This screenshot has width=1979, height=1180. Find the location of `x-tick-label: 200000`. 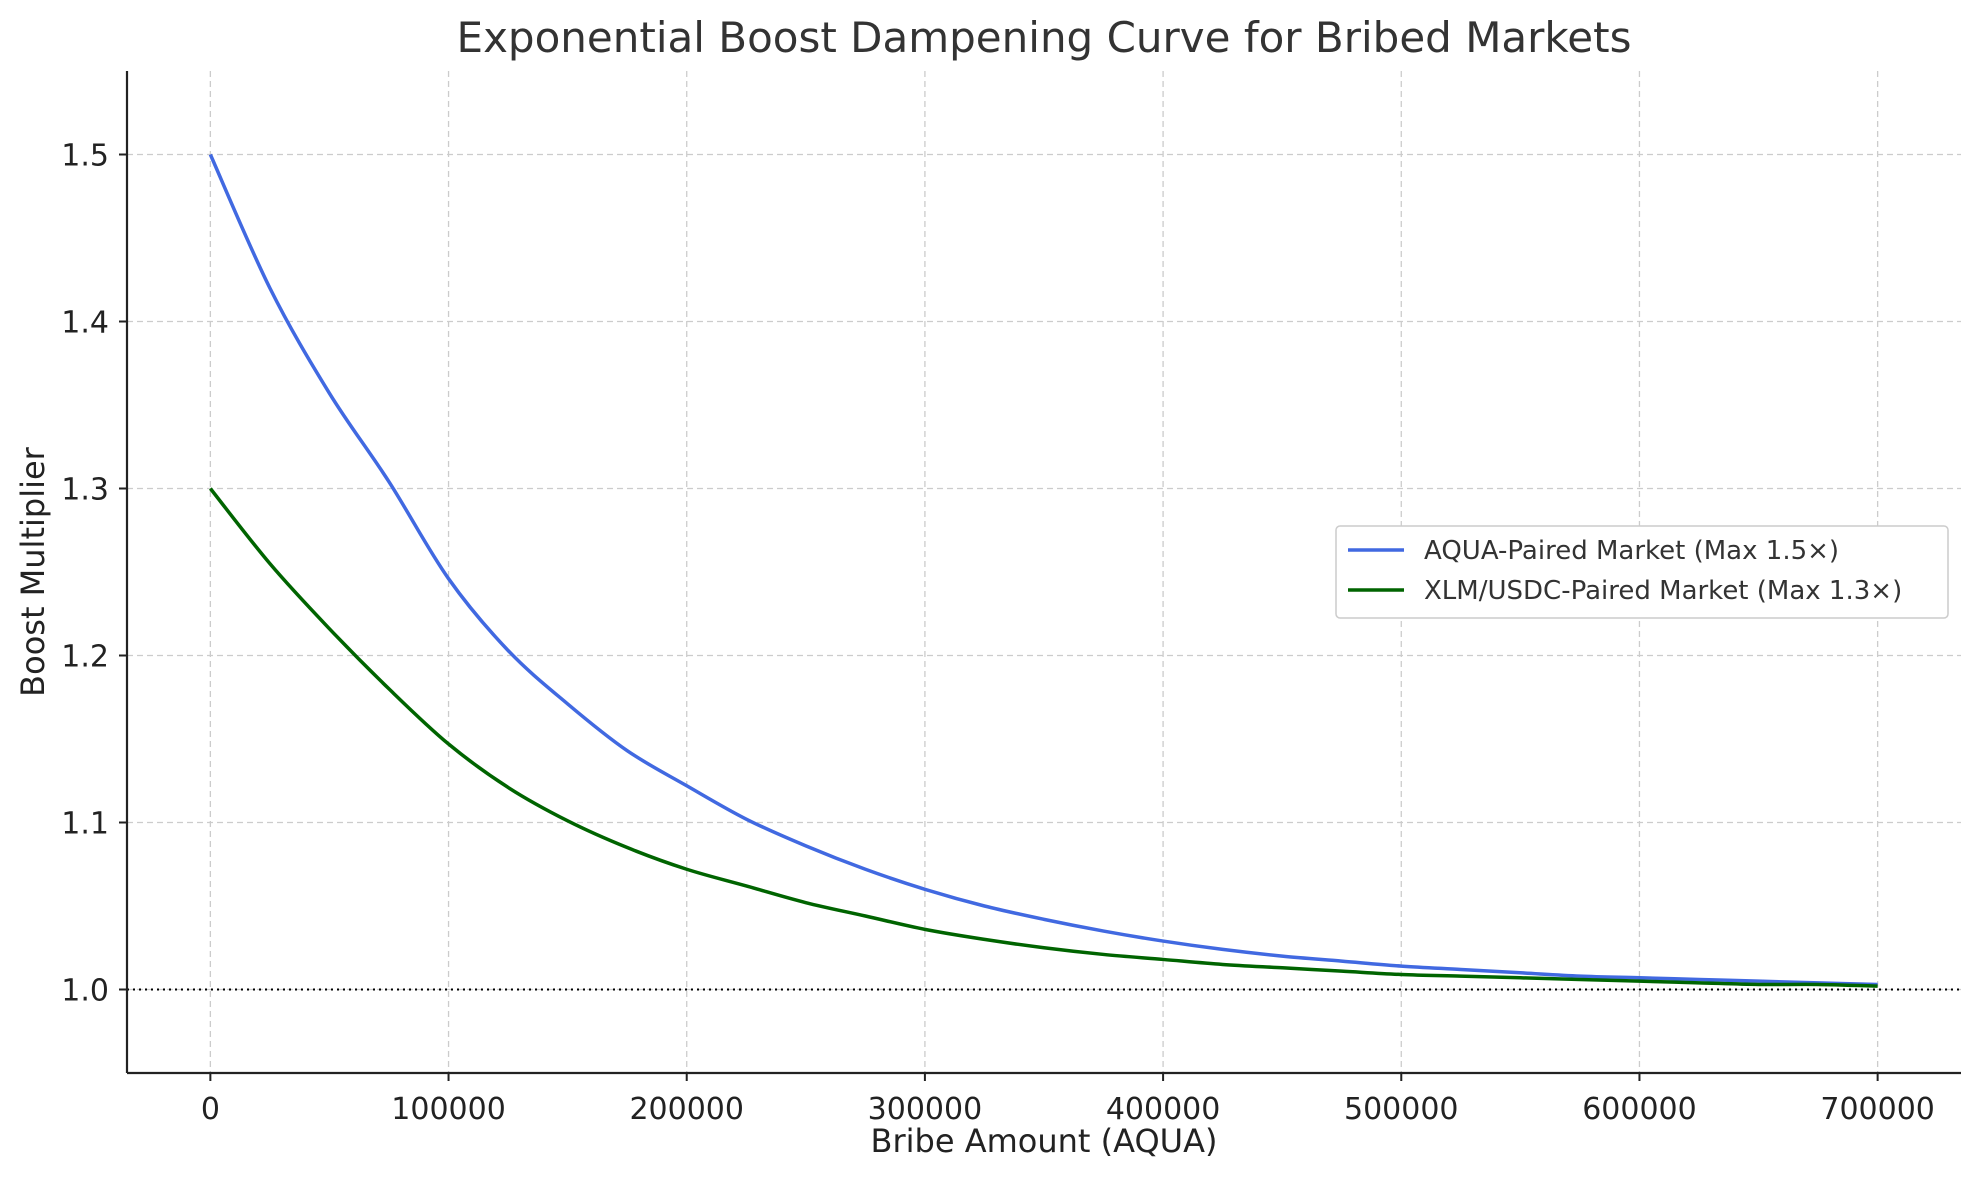

x-tick-label: 200000 is located at coordinates (686, 1109).